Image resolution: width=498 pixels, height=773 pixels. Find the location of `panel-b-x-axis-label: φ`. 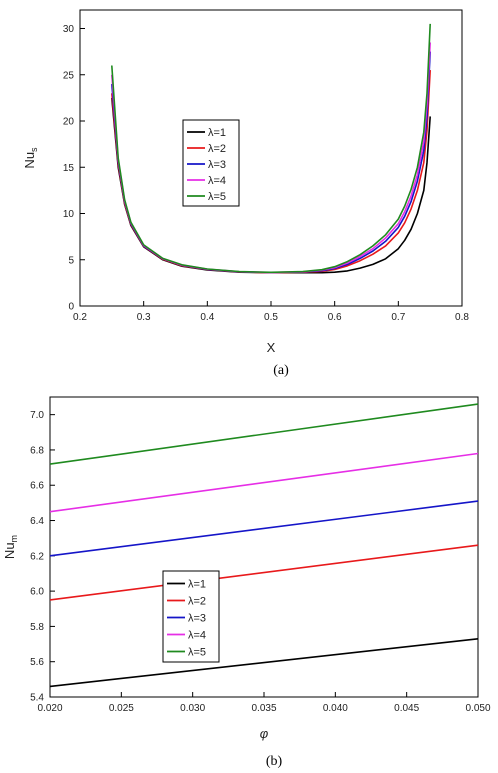

panel-b-x-axis-label: φ is located at coordinates (264, 733).